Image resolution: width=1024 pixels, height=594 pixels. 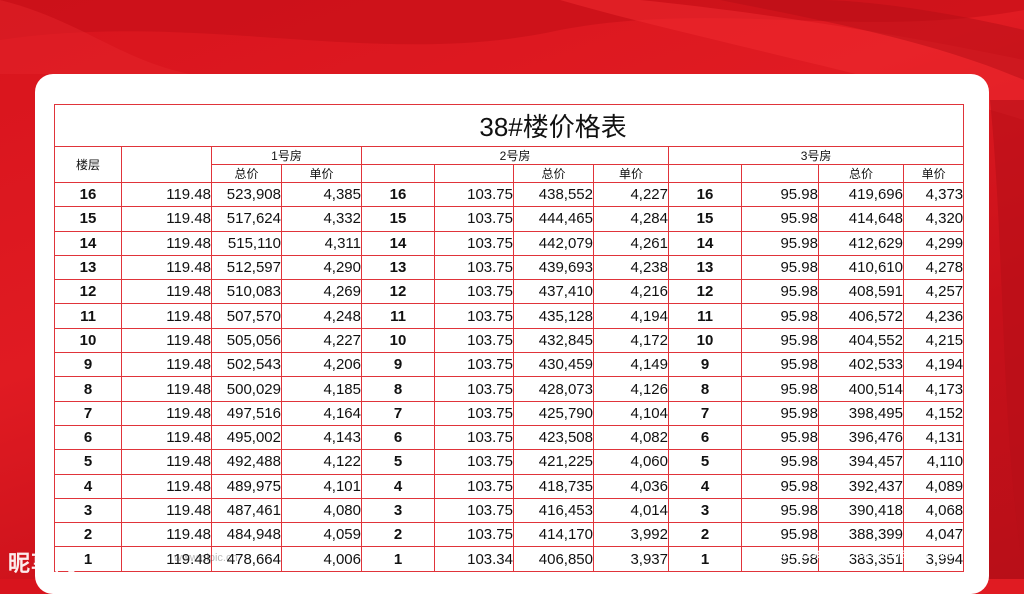 What do you see at coordinates (631, 340) in the screenshot?
I see `unit-2-price-cell: 4,172` at bounding box center [631, 340].